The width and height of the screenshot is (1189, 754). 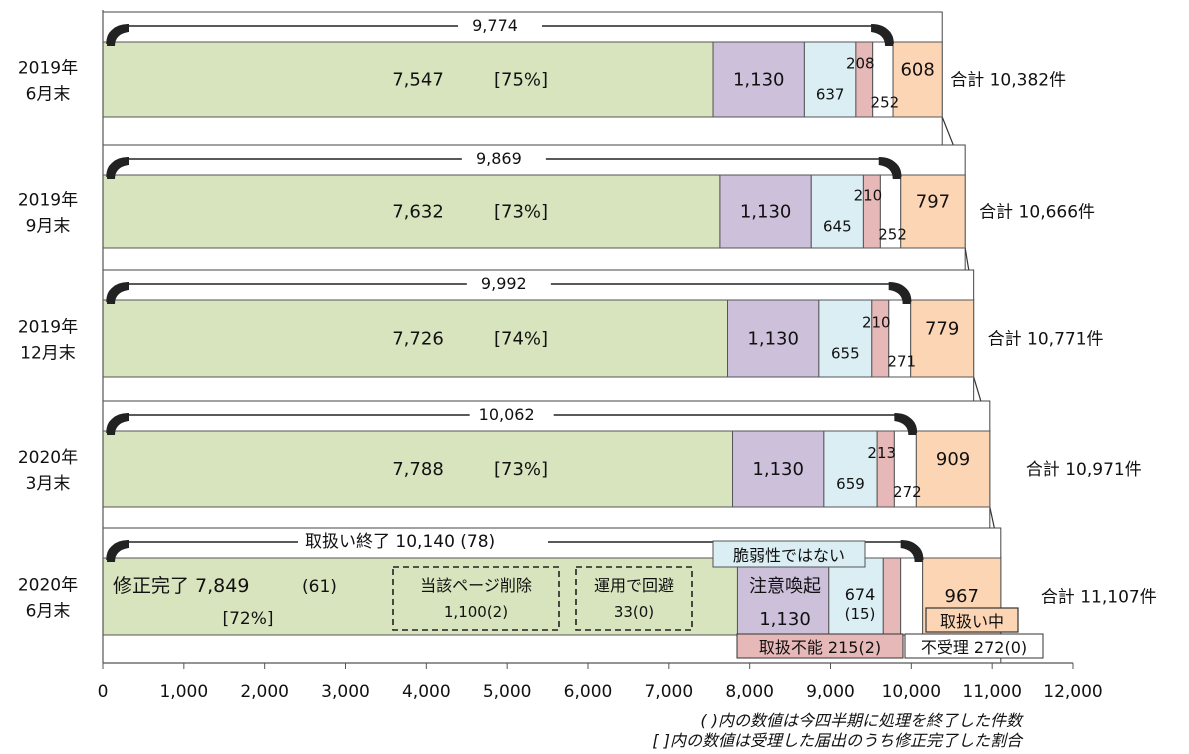 I want to click on closed-label-bg, so click(x=423, y=541).